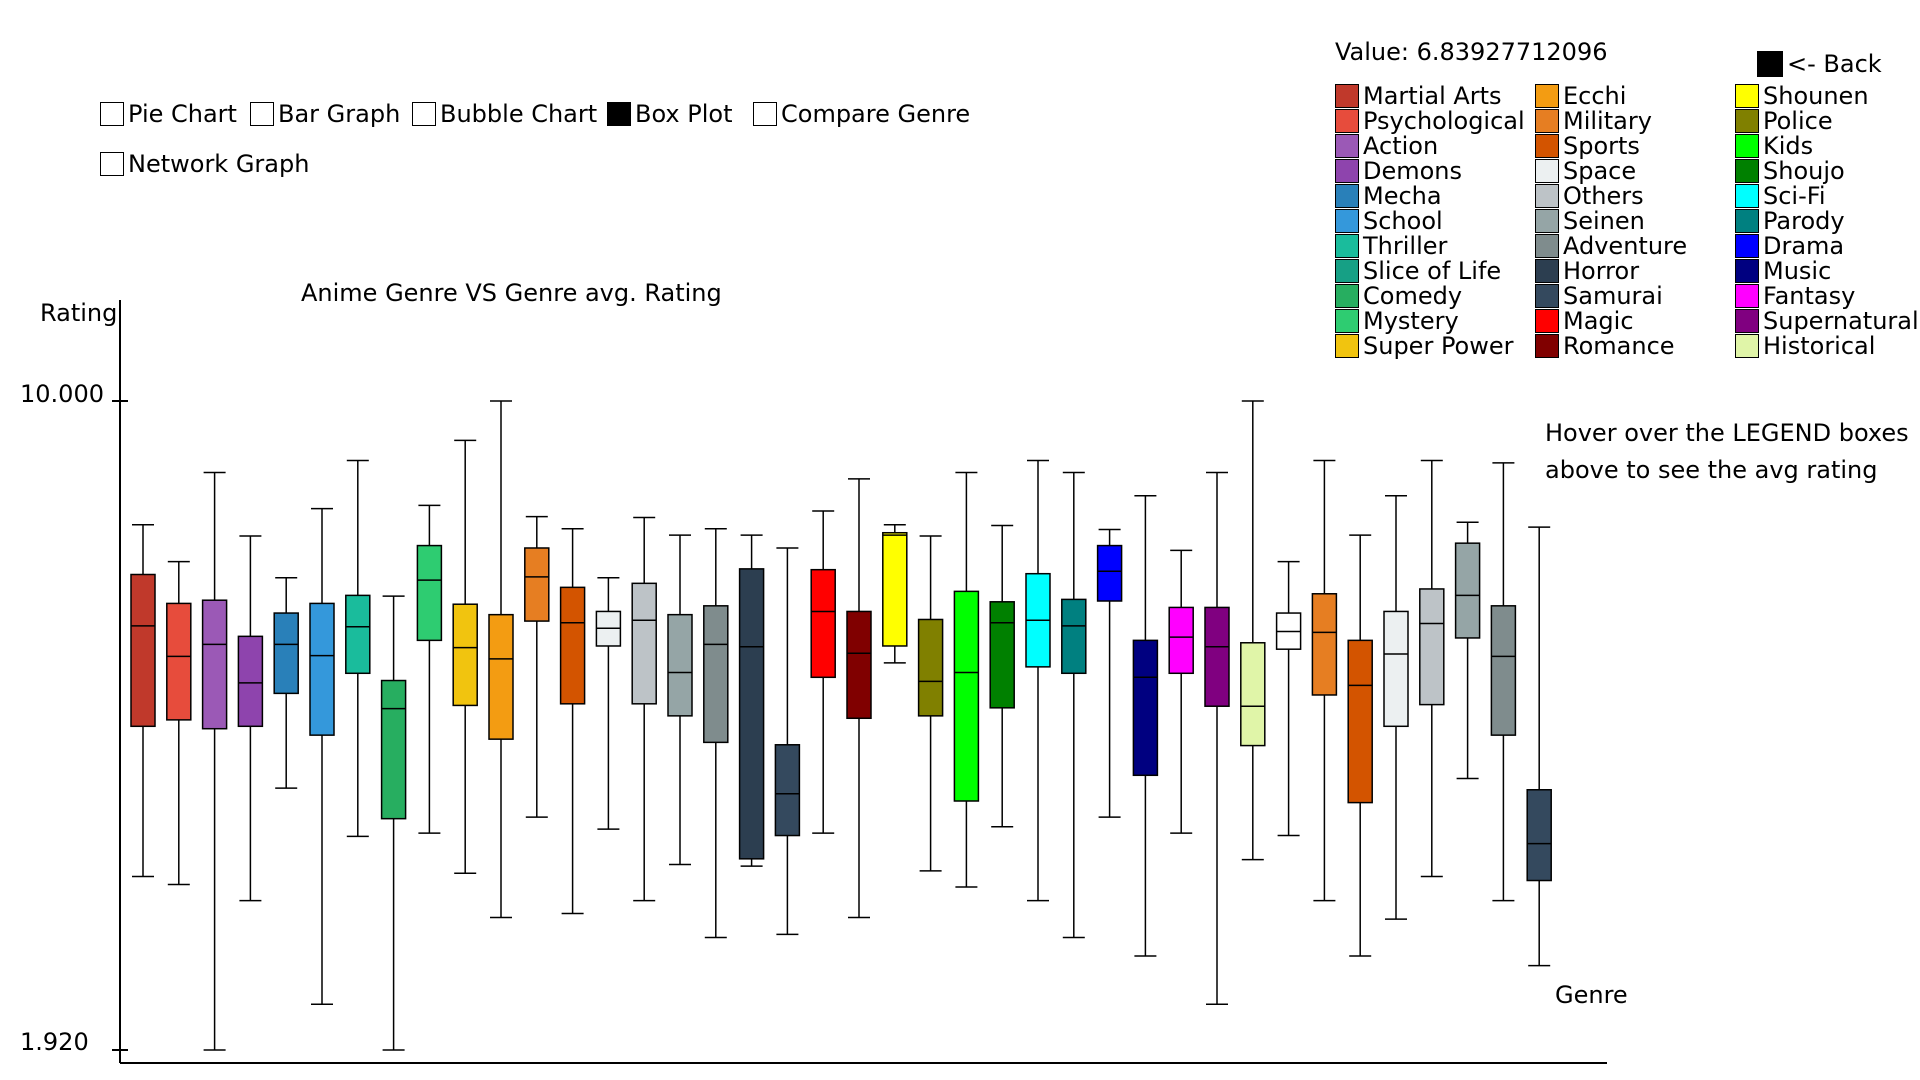 Image resolution: width=1920 pixels, height=1080 pixels. Describe the element at coordinates (1790, 171) in the screenshot. I see `legend-item: Shoujo` at that location.